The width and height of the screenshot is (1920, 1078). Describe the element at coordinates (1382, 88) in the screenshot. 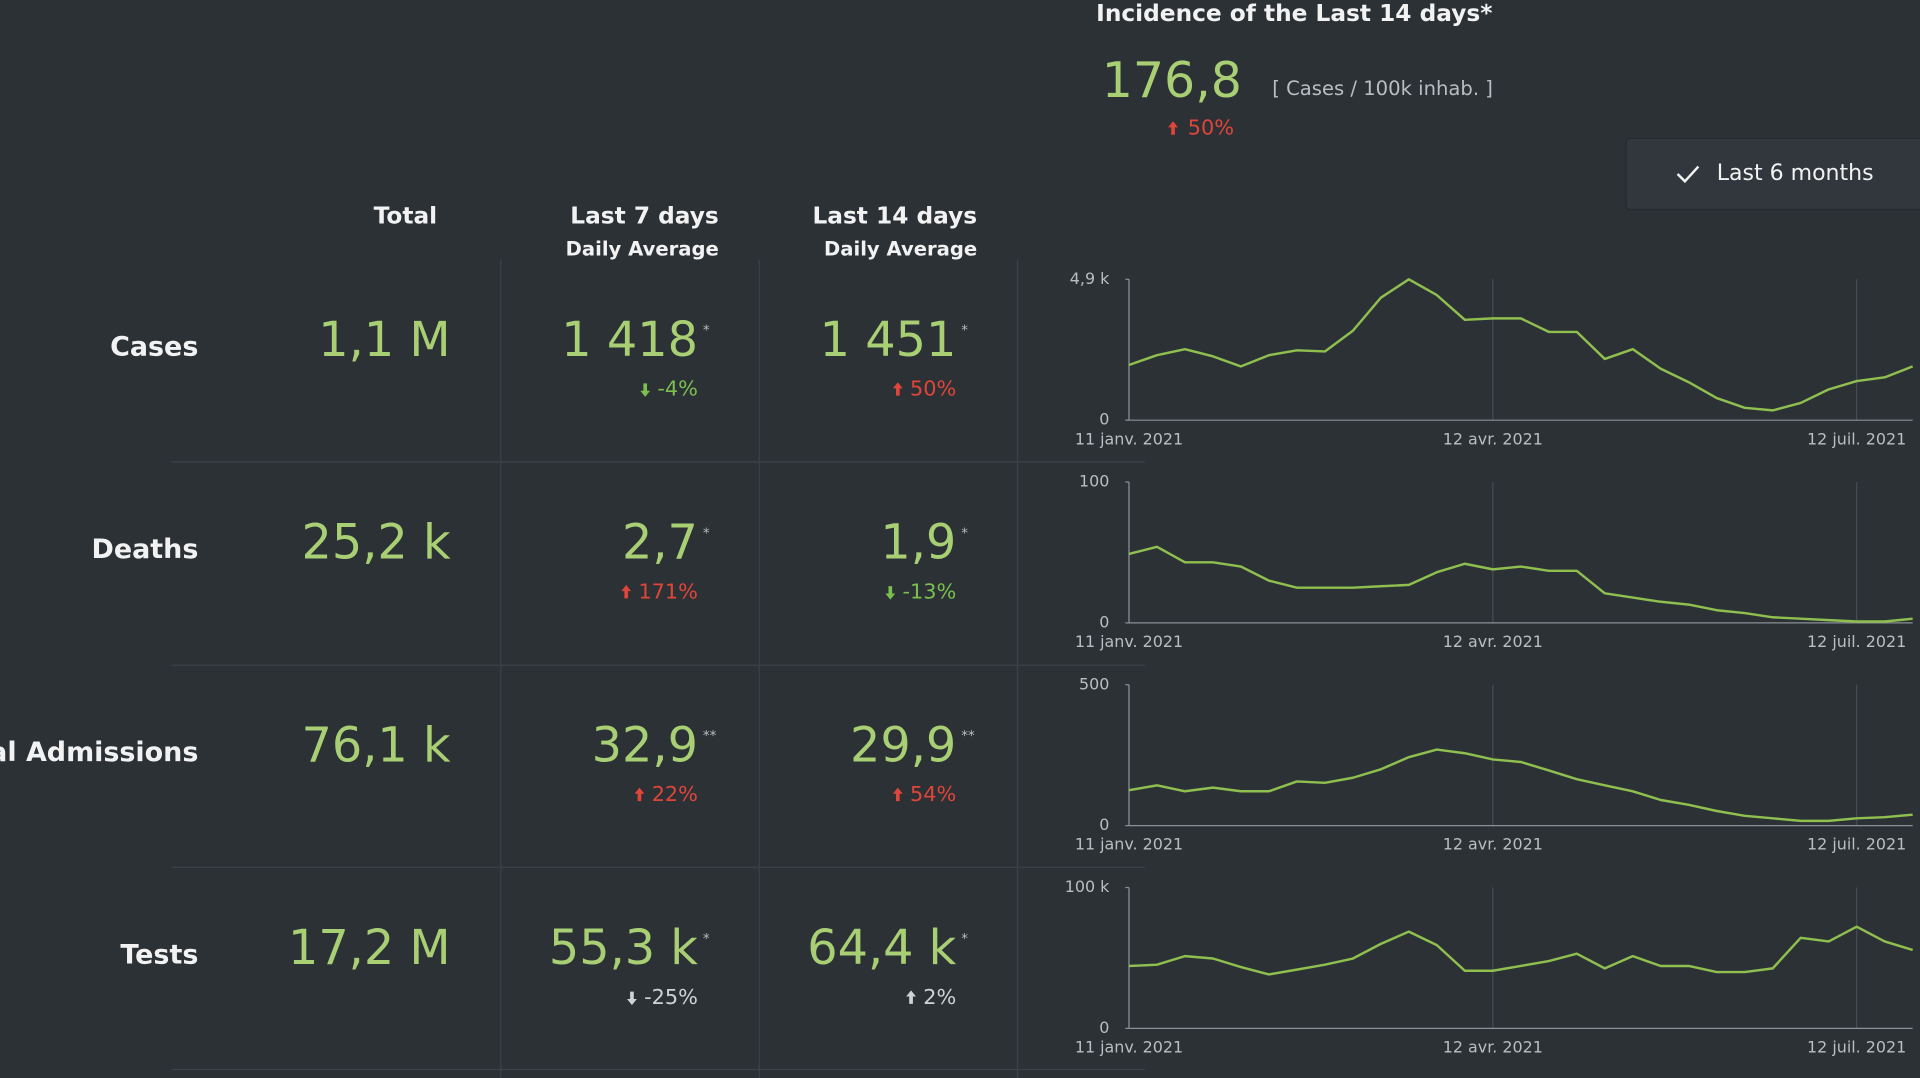

I see `incidence-unit: [ Cases / 100k inhab. ]` at that location.